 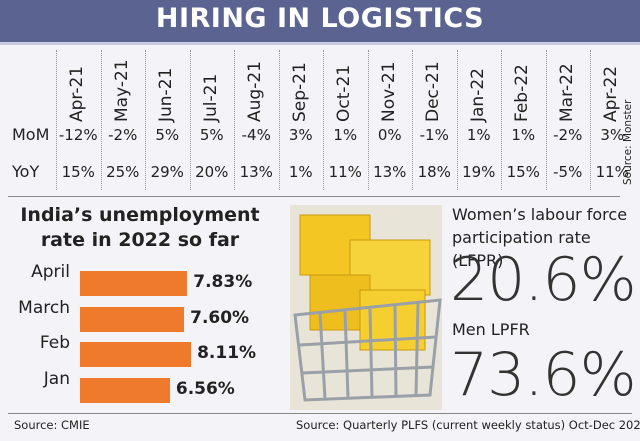 I want to click on column-header: Apr-21, so click(x=77, y=93).